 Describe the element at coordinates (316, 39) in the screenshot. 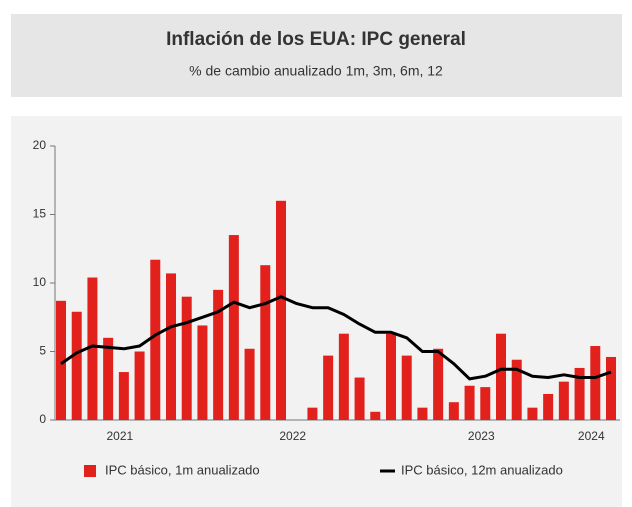

I see `chart-title: Inflación de los EUA: IPC general` at that location.